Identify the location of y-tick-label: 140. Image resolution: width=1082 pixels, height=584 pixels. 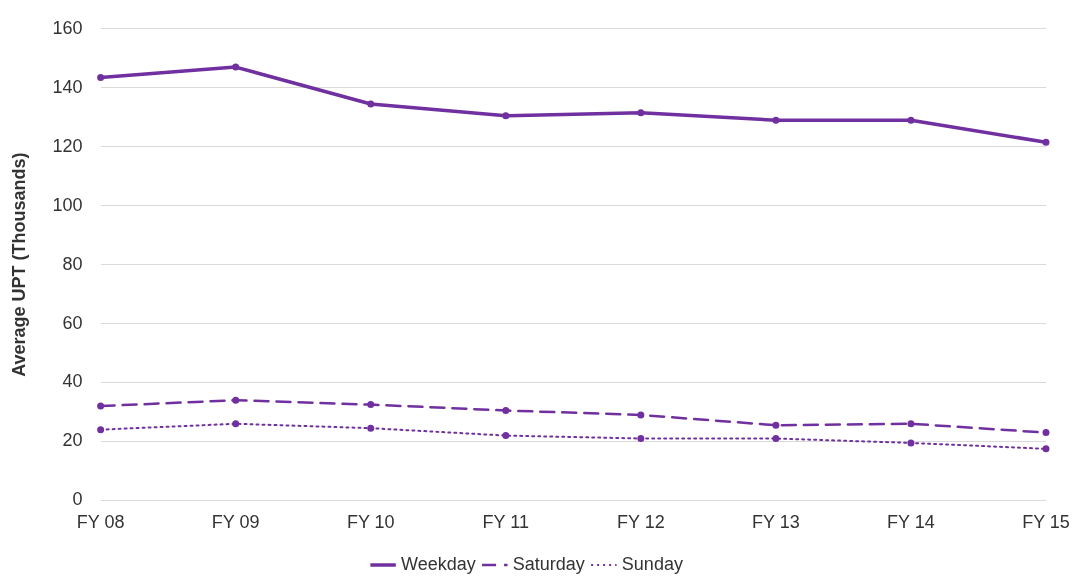
(67, 86).